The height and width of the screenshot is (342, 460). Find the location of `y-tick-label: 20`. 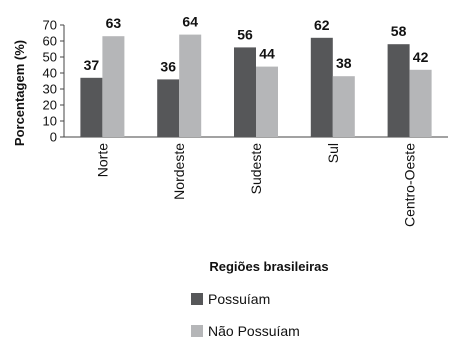

y-tick-label: 20 is located at coordinates (50, 105).